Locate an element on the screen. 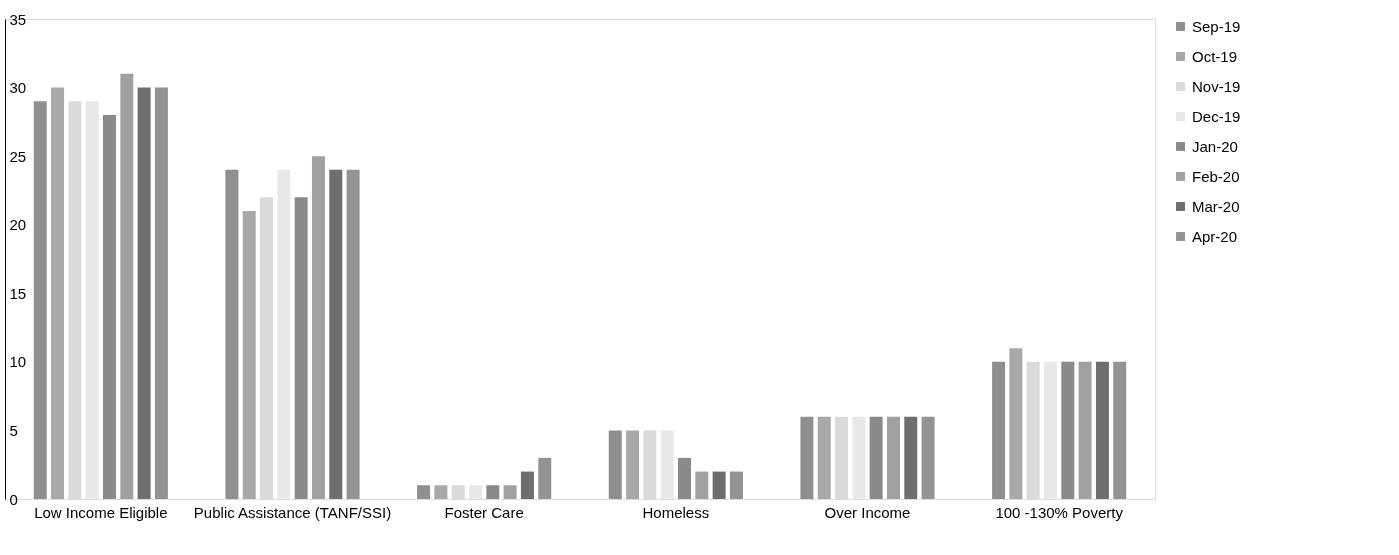 Image resolution: width=1399 pixels, height=555 pixels. y-tick-label: 5 is located at coordinates (13, 430).